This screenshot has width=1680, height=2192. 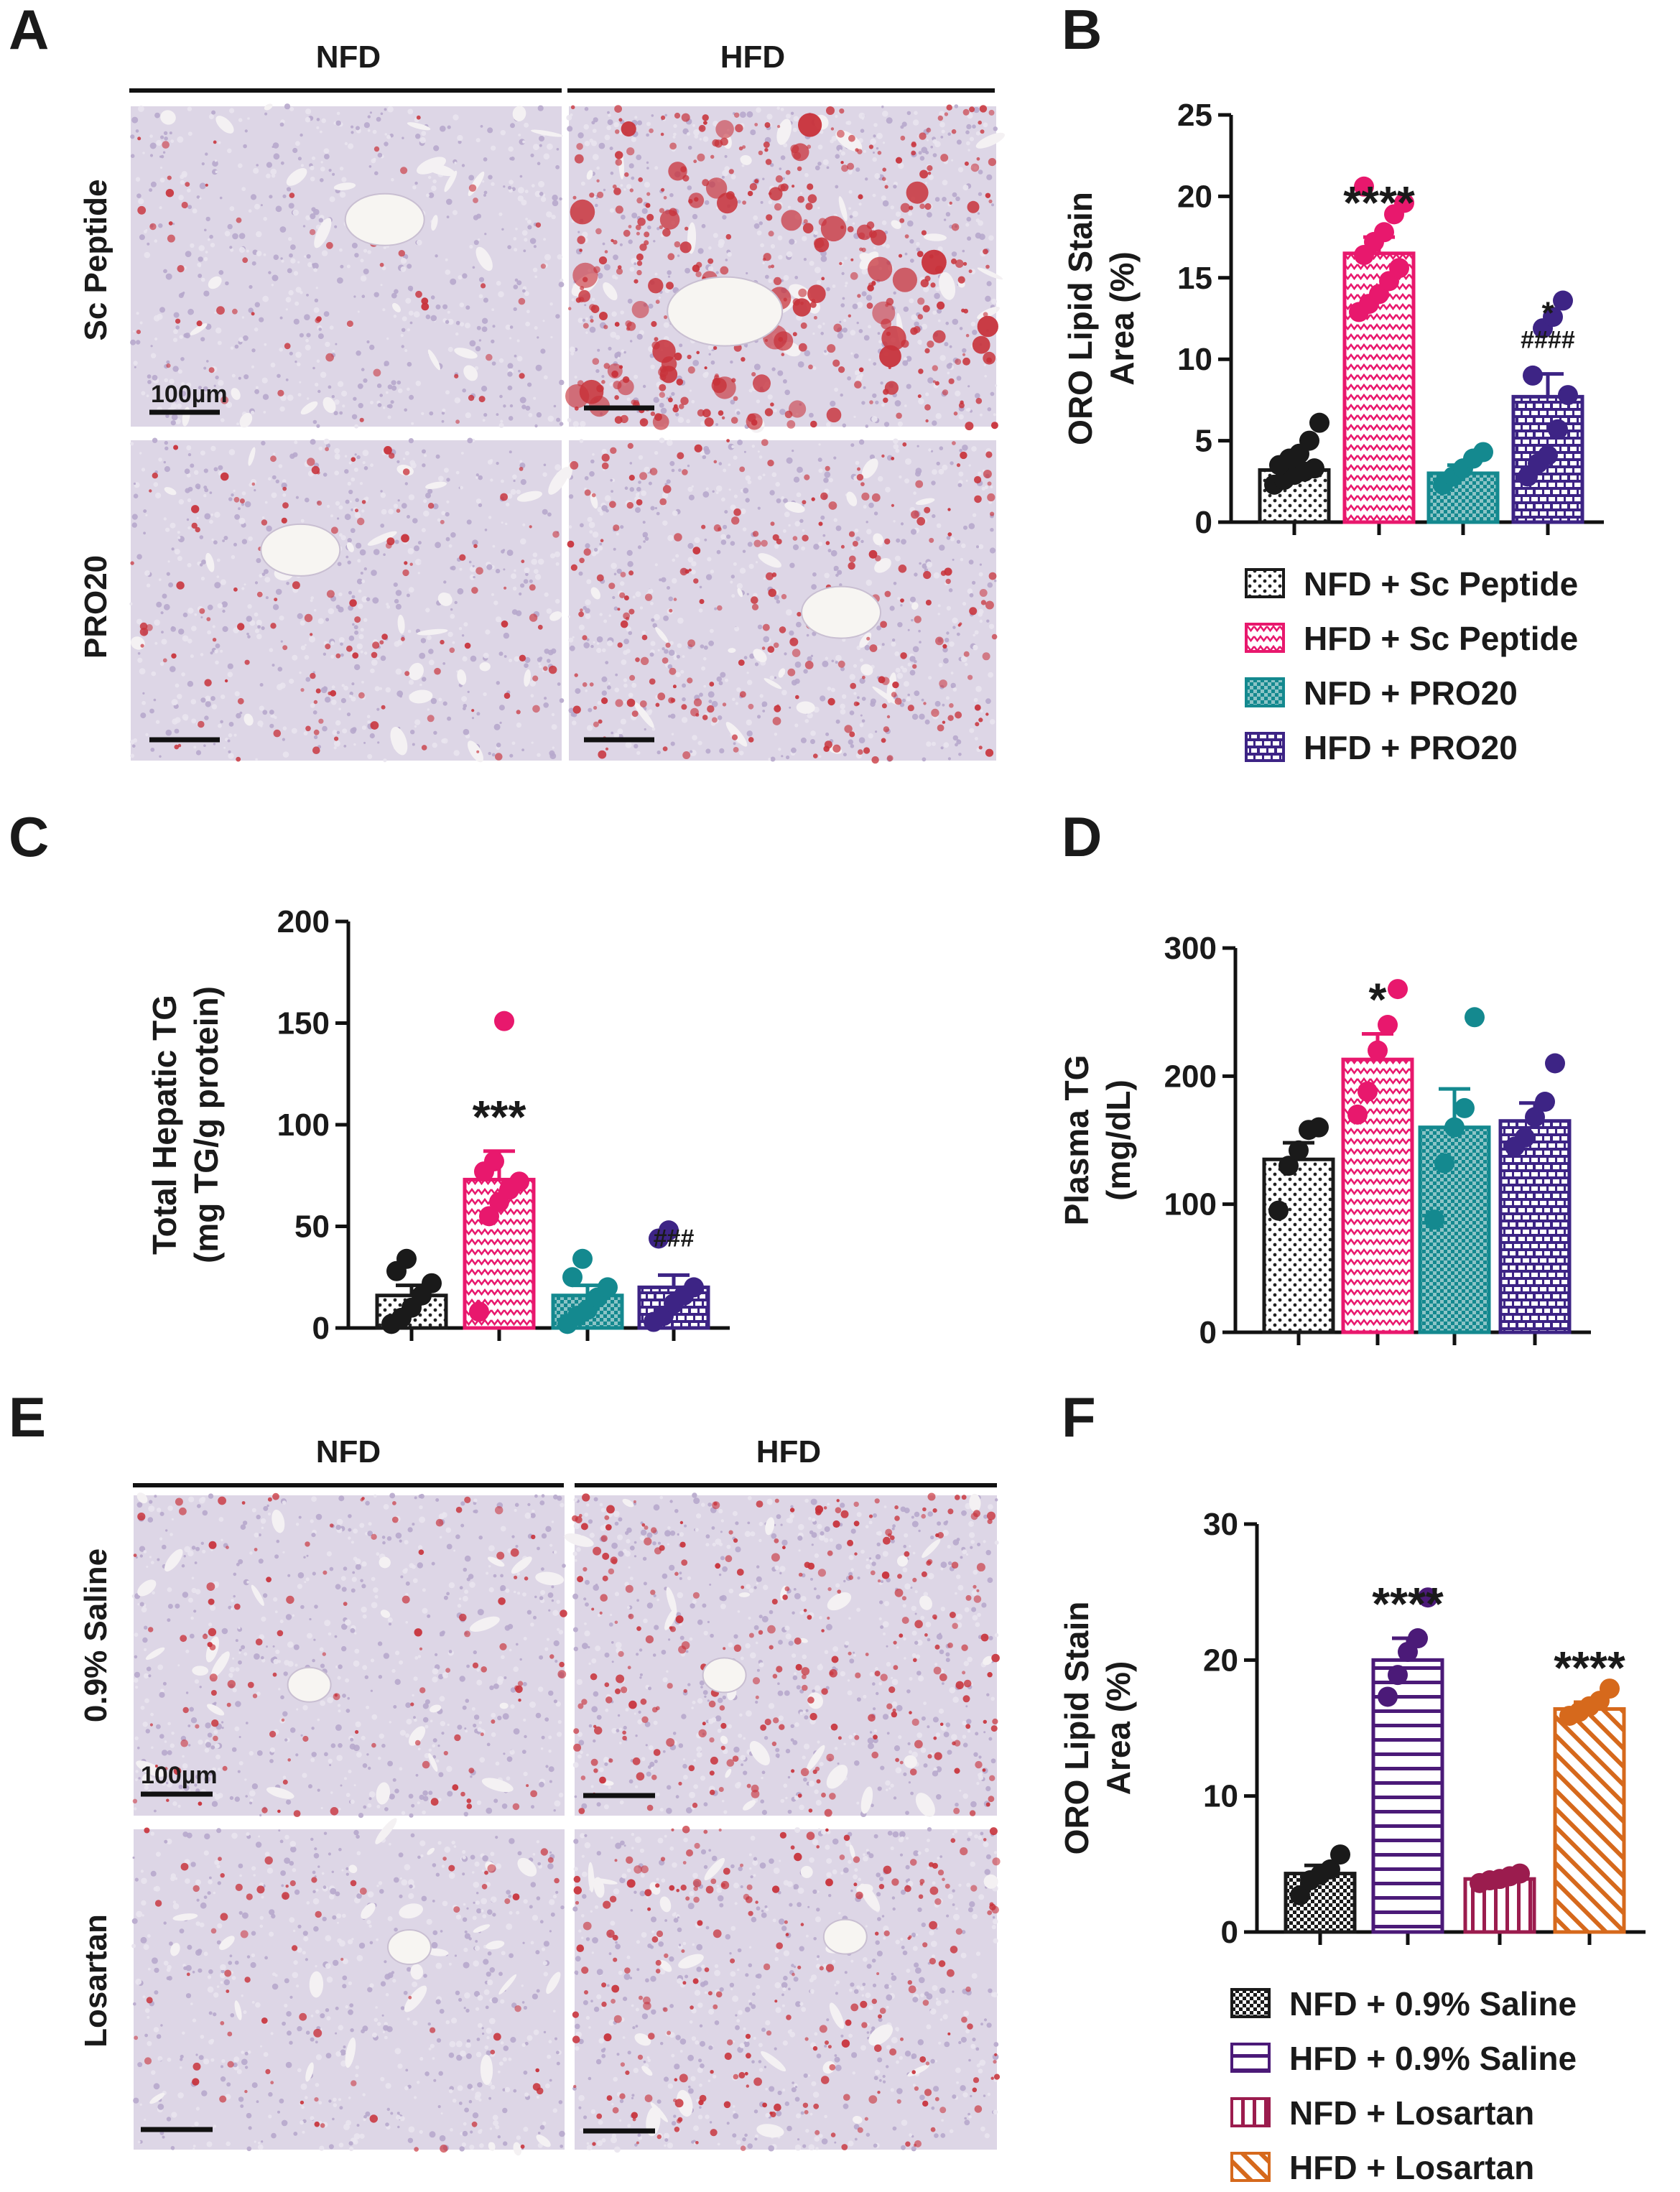 I want to click on panel-label-d: D, so click(x=1082, y=836).